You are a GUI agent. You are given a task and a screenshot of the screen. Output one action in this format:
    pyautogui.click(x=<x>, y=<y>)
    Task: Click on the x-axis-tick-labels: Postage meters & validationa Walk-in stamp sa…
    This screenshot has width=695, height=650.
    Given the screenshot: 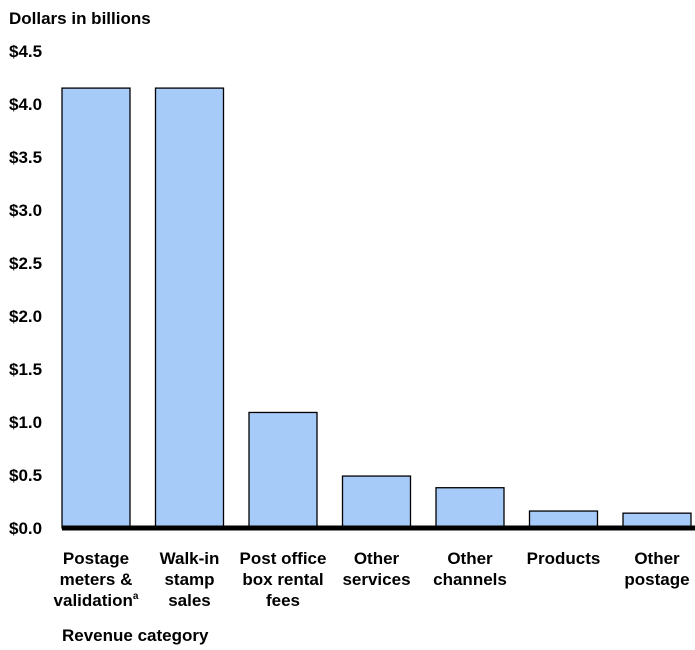 What is the action you would take?
    pyautogui.click(x=372, y=579)
    